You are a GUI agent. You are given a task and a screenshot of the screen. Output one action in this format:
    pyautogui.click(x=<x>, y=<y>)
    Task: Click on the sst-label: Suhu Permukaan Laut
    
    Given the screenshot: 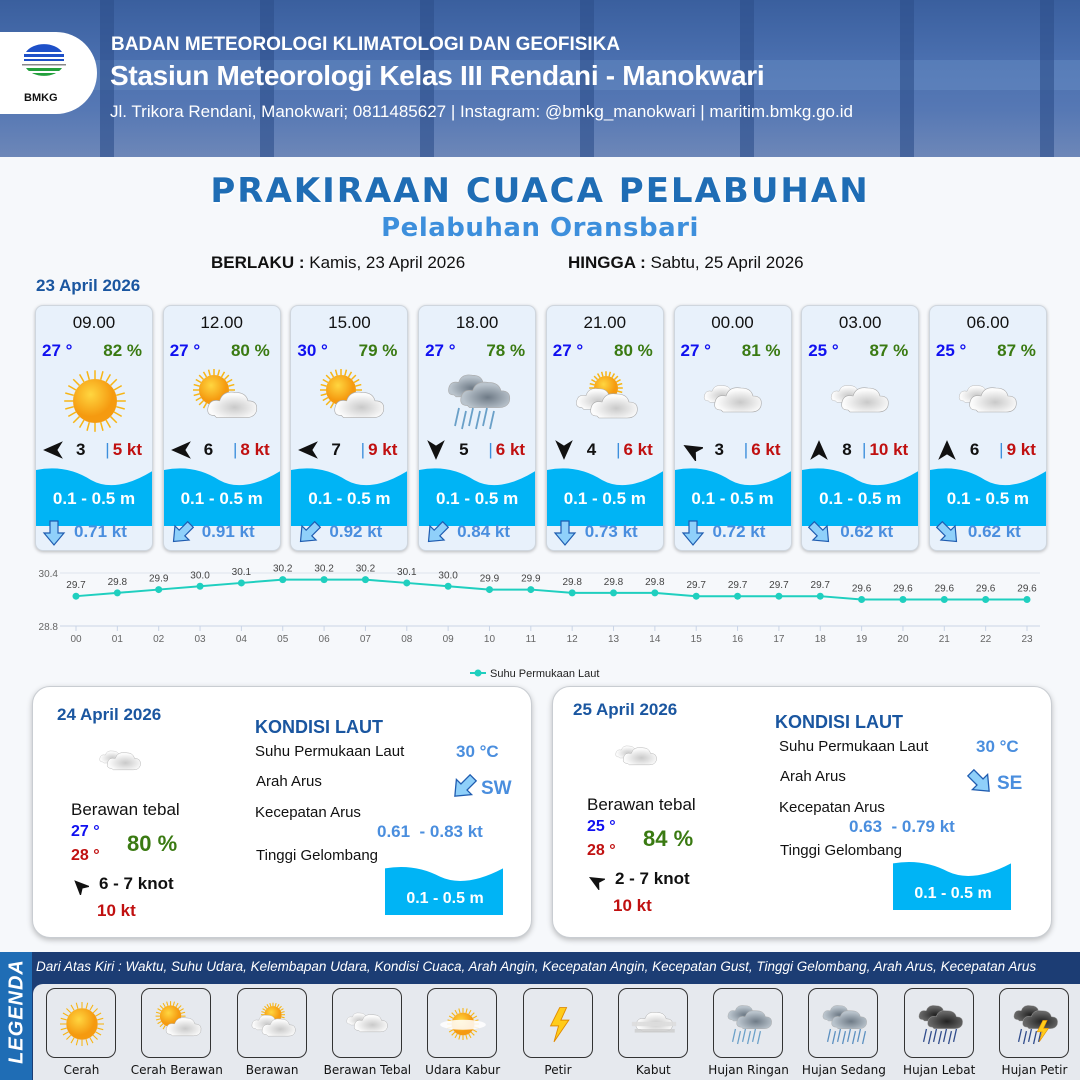 What is the action you would take?
    pyautogui.click(x=330, y=751)
    